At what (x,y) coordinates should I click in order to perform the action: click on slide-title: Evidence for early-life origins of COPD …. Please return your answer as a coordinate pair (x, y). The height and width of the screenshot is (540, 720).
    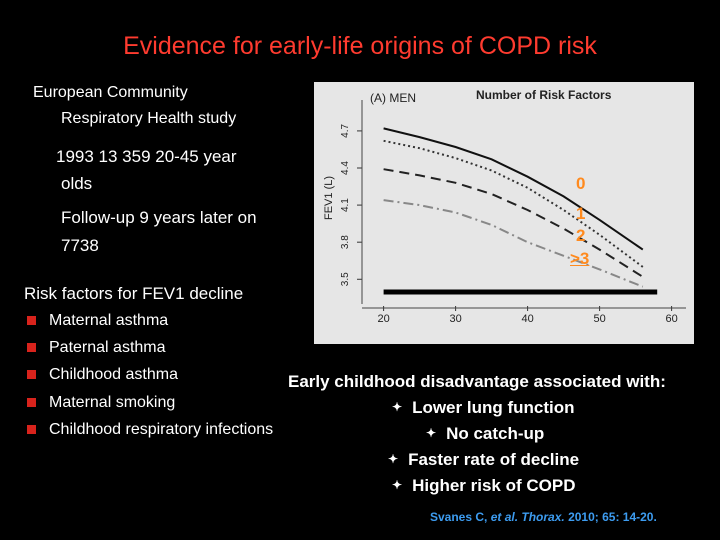
    Looking at the image, I should click on (360, 46).